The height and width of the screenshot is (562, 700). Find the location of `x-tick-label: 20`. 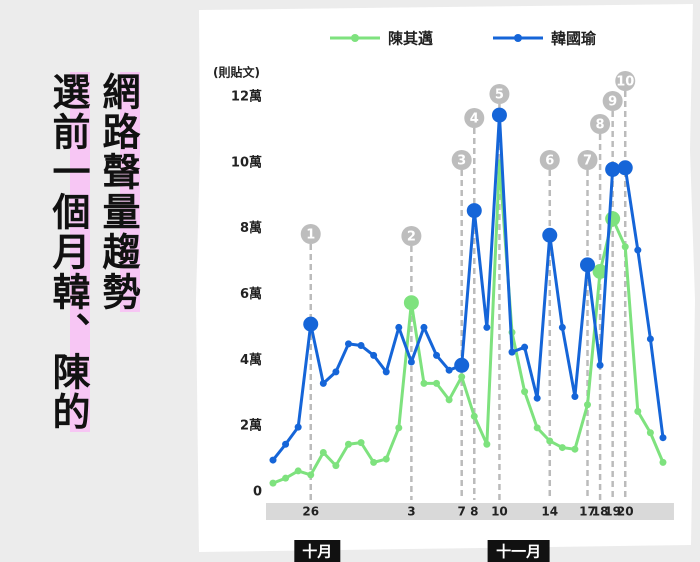

x-tick-label: 20 is located at coordinates (625, 512).